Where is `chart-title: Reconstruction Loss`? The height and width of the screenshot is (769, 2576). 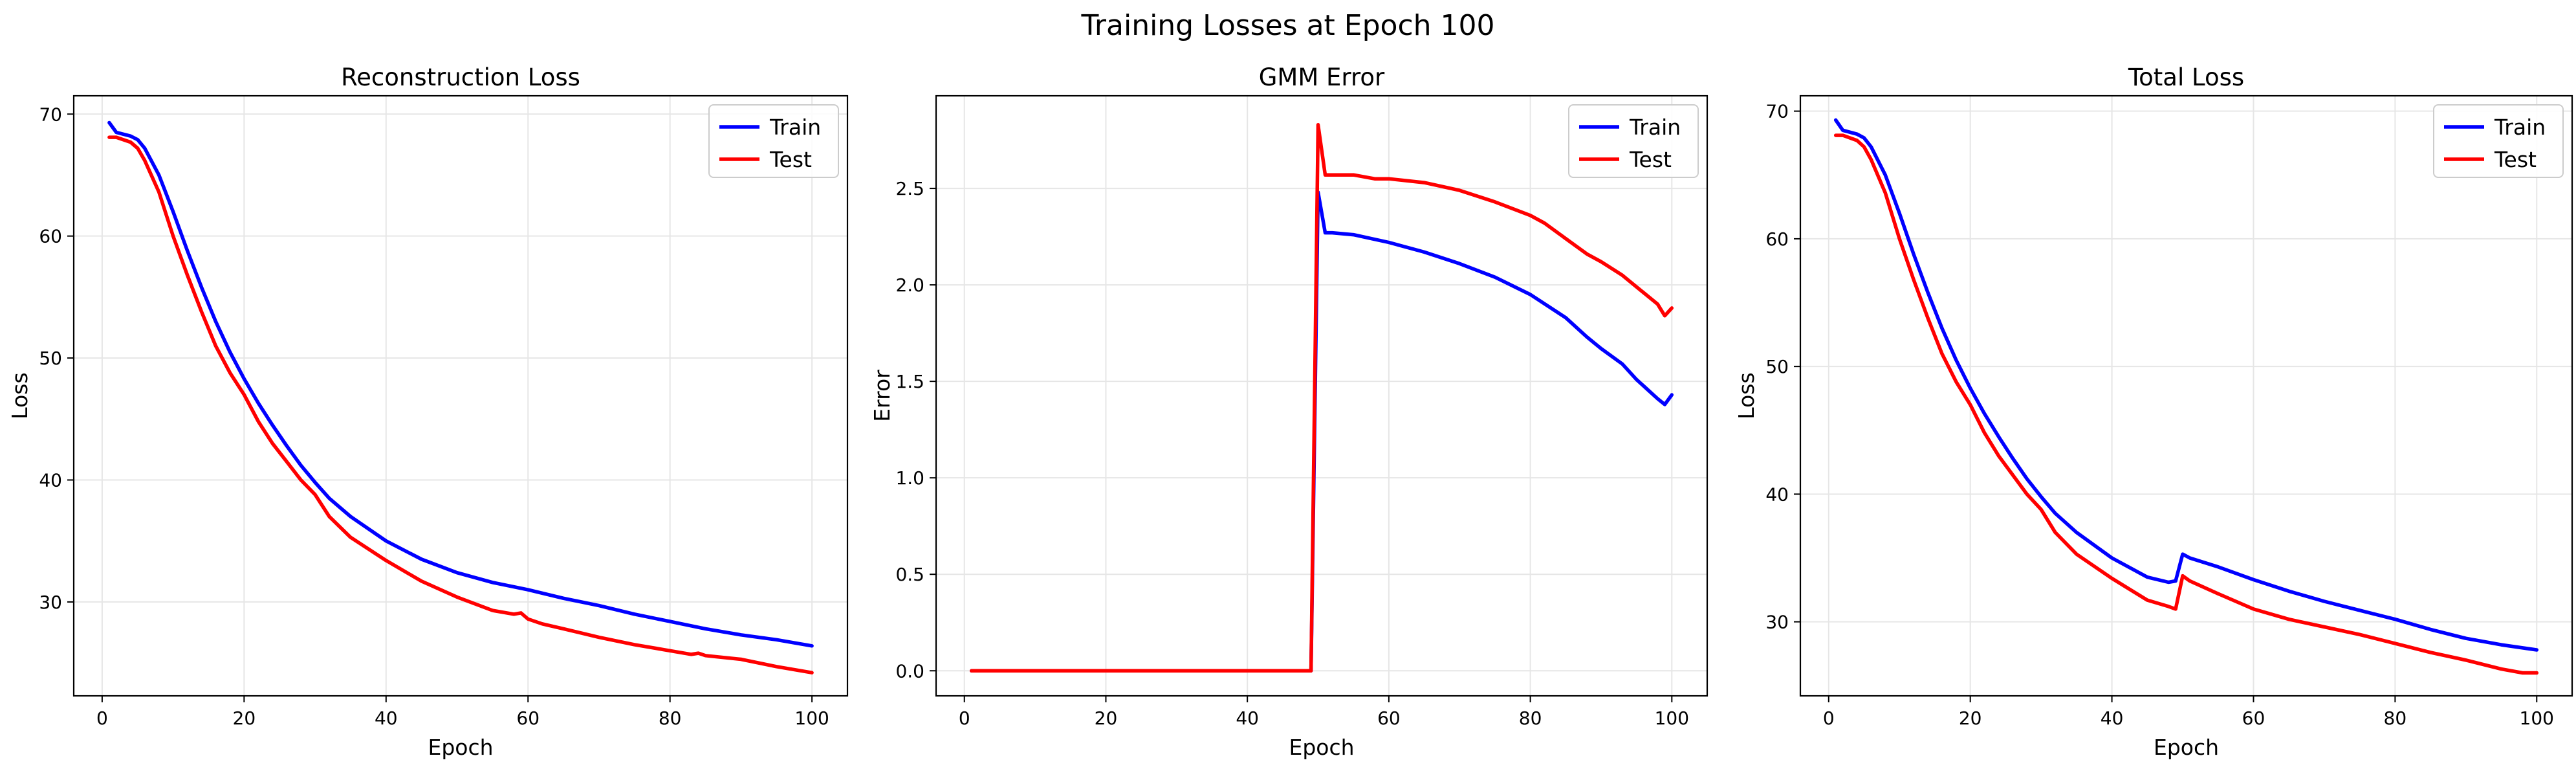
chart-title: Reconstruction Loss is located at coordinates (460, 77).